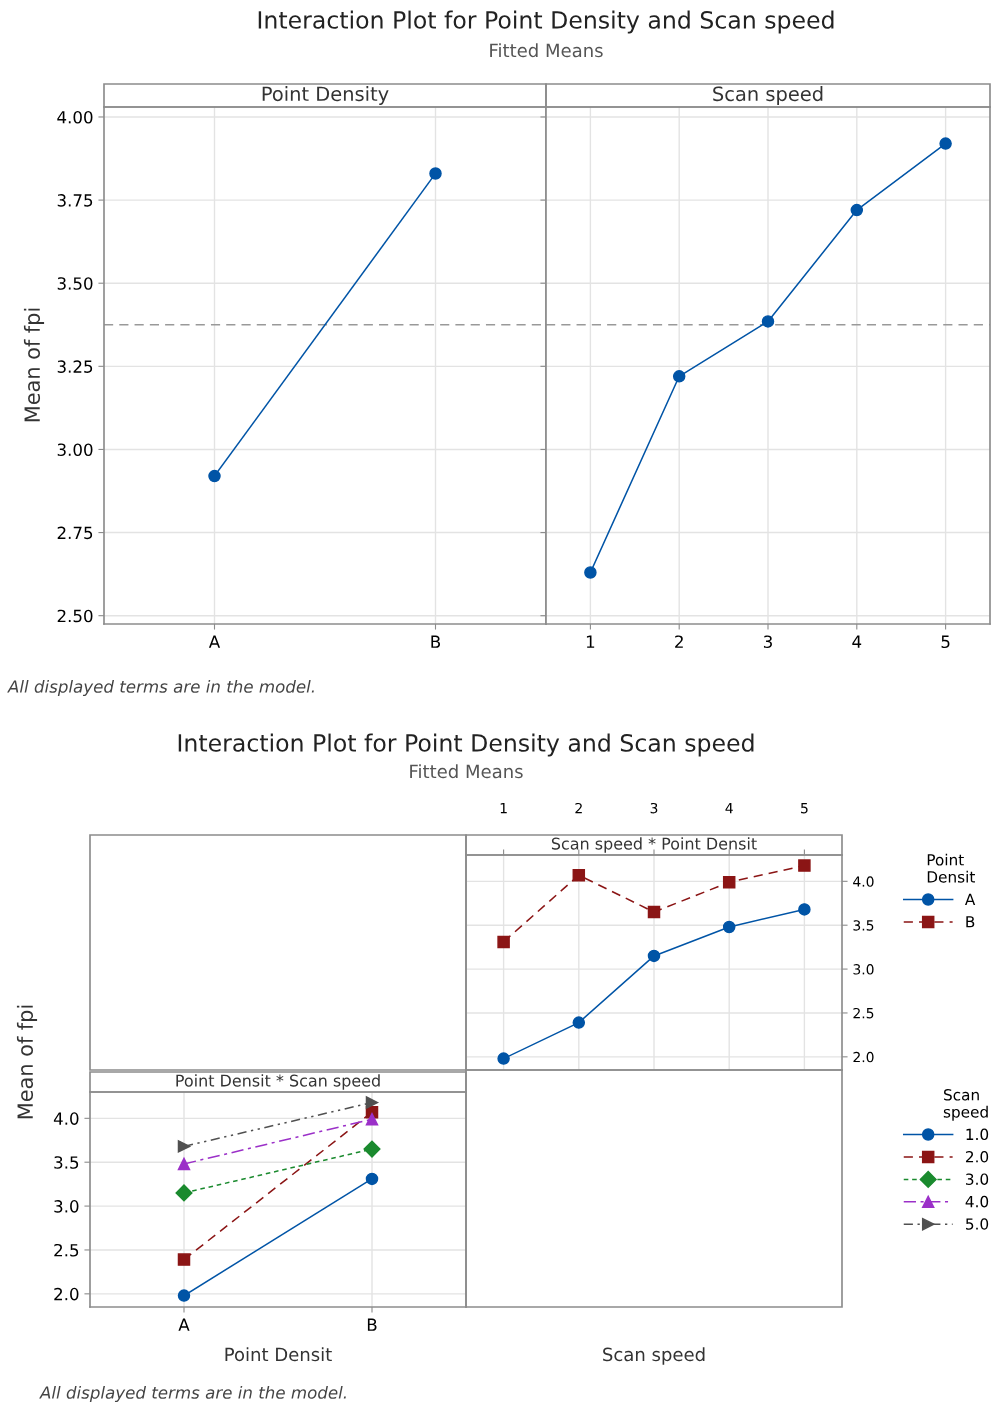  Describe the element at coordinates (768, 95) in the screenshot. I see `chart-title: Scan speed` at that location.